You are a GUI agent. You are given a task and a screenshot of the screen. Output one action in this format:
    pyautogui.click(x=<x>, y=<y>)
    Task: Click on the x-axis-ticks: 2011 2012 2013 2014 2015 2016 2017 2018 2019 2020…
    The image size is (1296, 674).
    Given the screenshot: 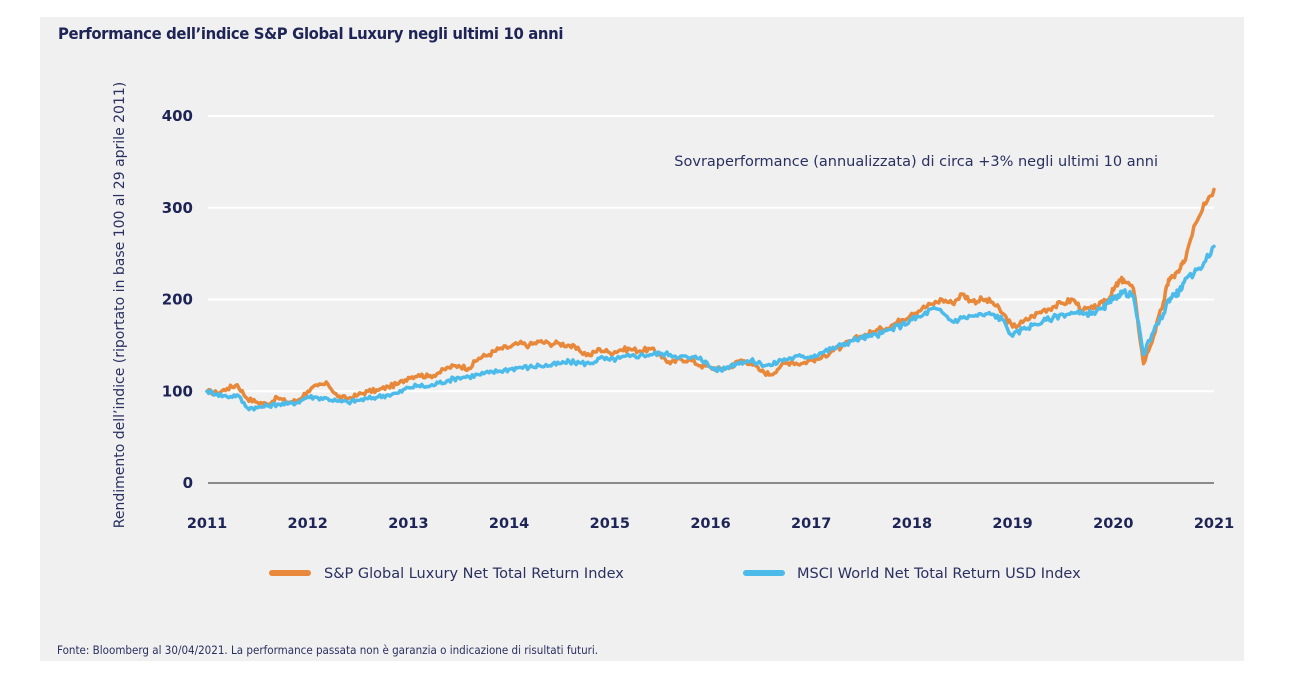 What is the action you would take?
    pyautogui.click(x=710, y=524)
    